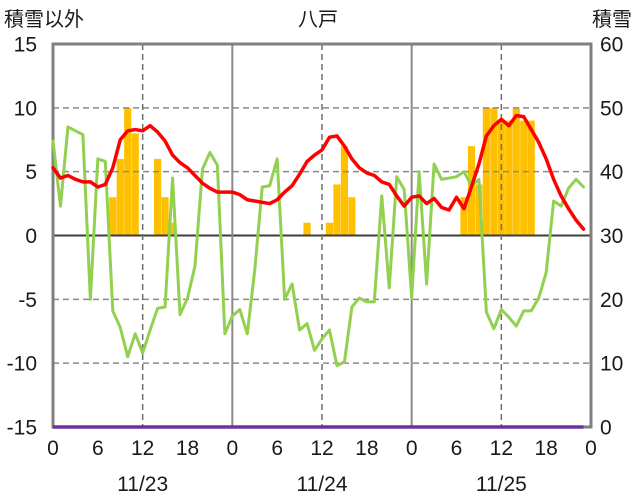 This screenshot has width=636, height=501. Describe the element at coordinates (611, 300) in the screenshot. I see `y2-tick-label: 20` at that location.